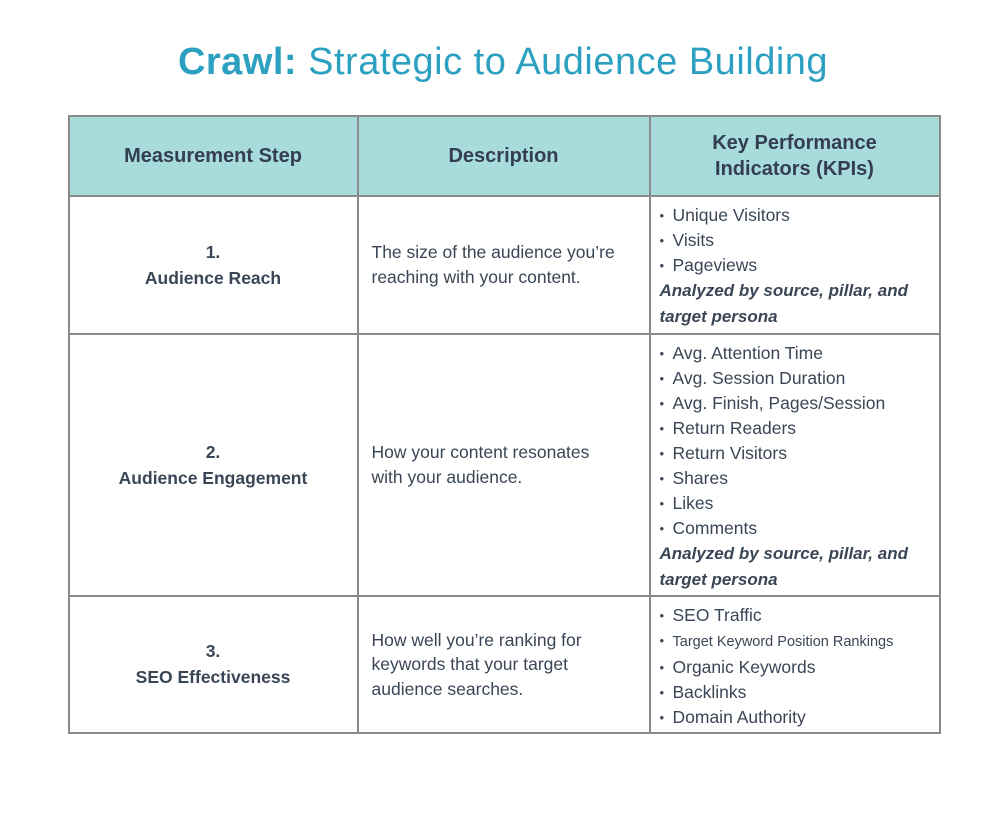  Describe the element at coordinates (759, 377) in the screenshot. I see `kpi-label: Avg. Session Duration` at that location.